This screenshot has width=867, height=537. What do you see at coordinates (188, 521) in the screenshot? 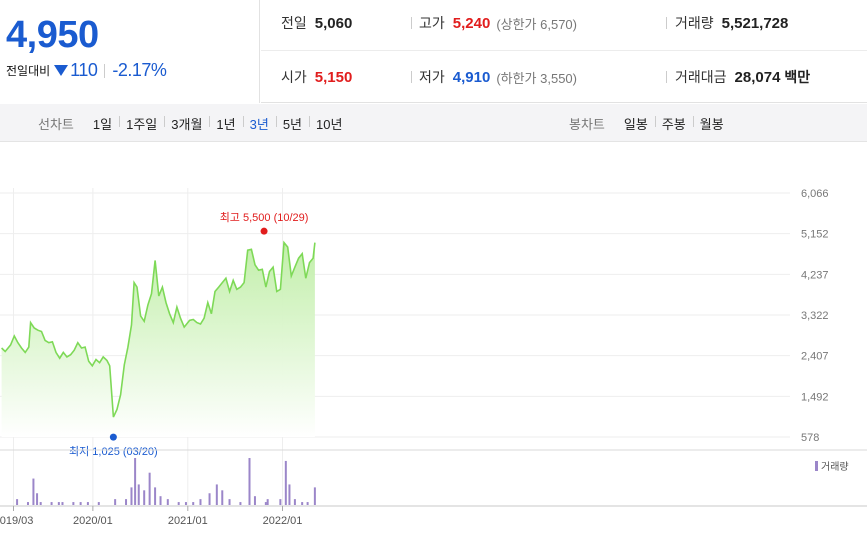
I see `x-tick-label: 2021/01` at bounding box center [188, 521].